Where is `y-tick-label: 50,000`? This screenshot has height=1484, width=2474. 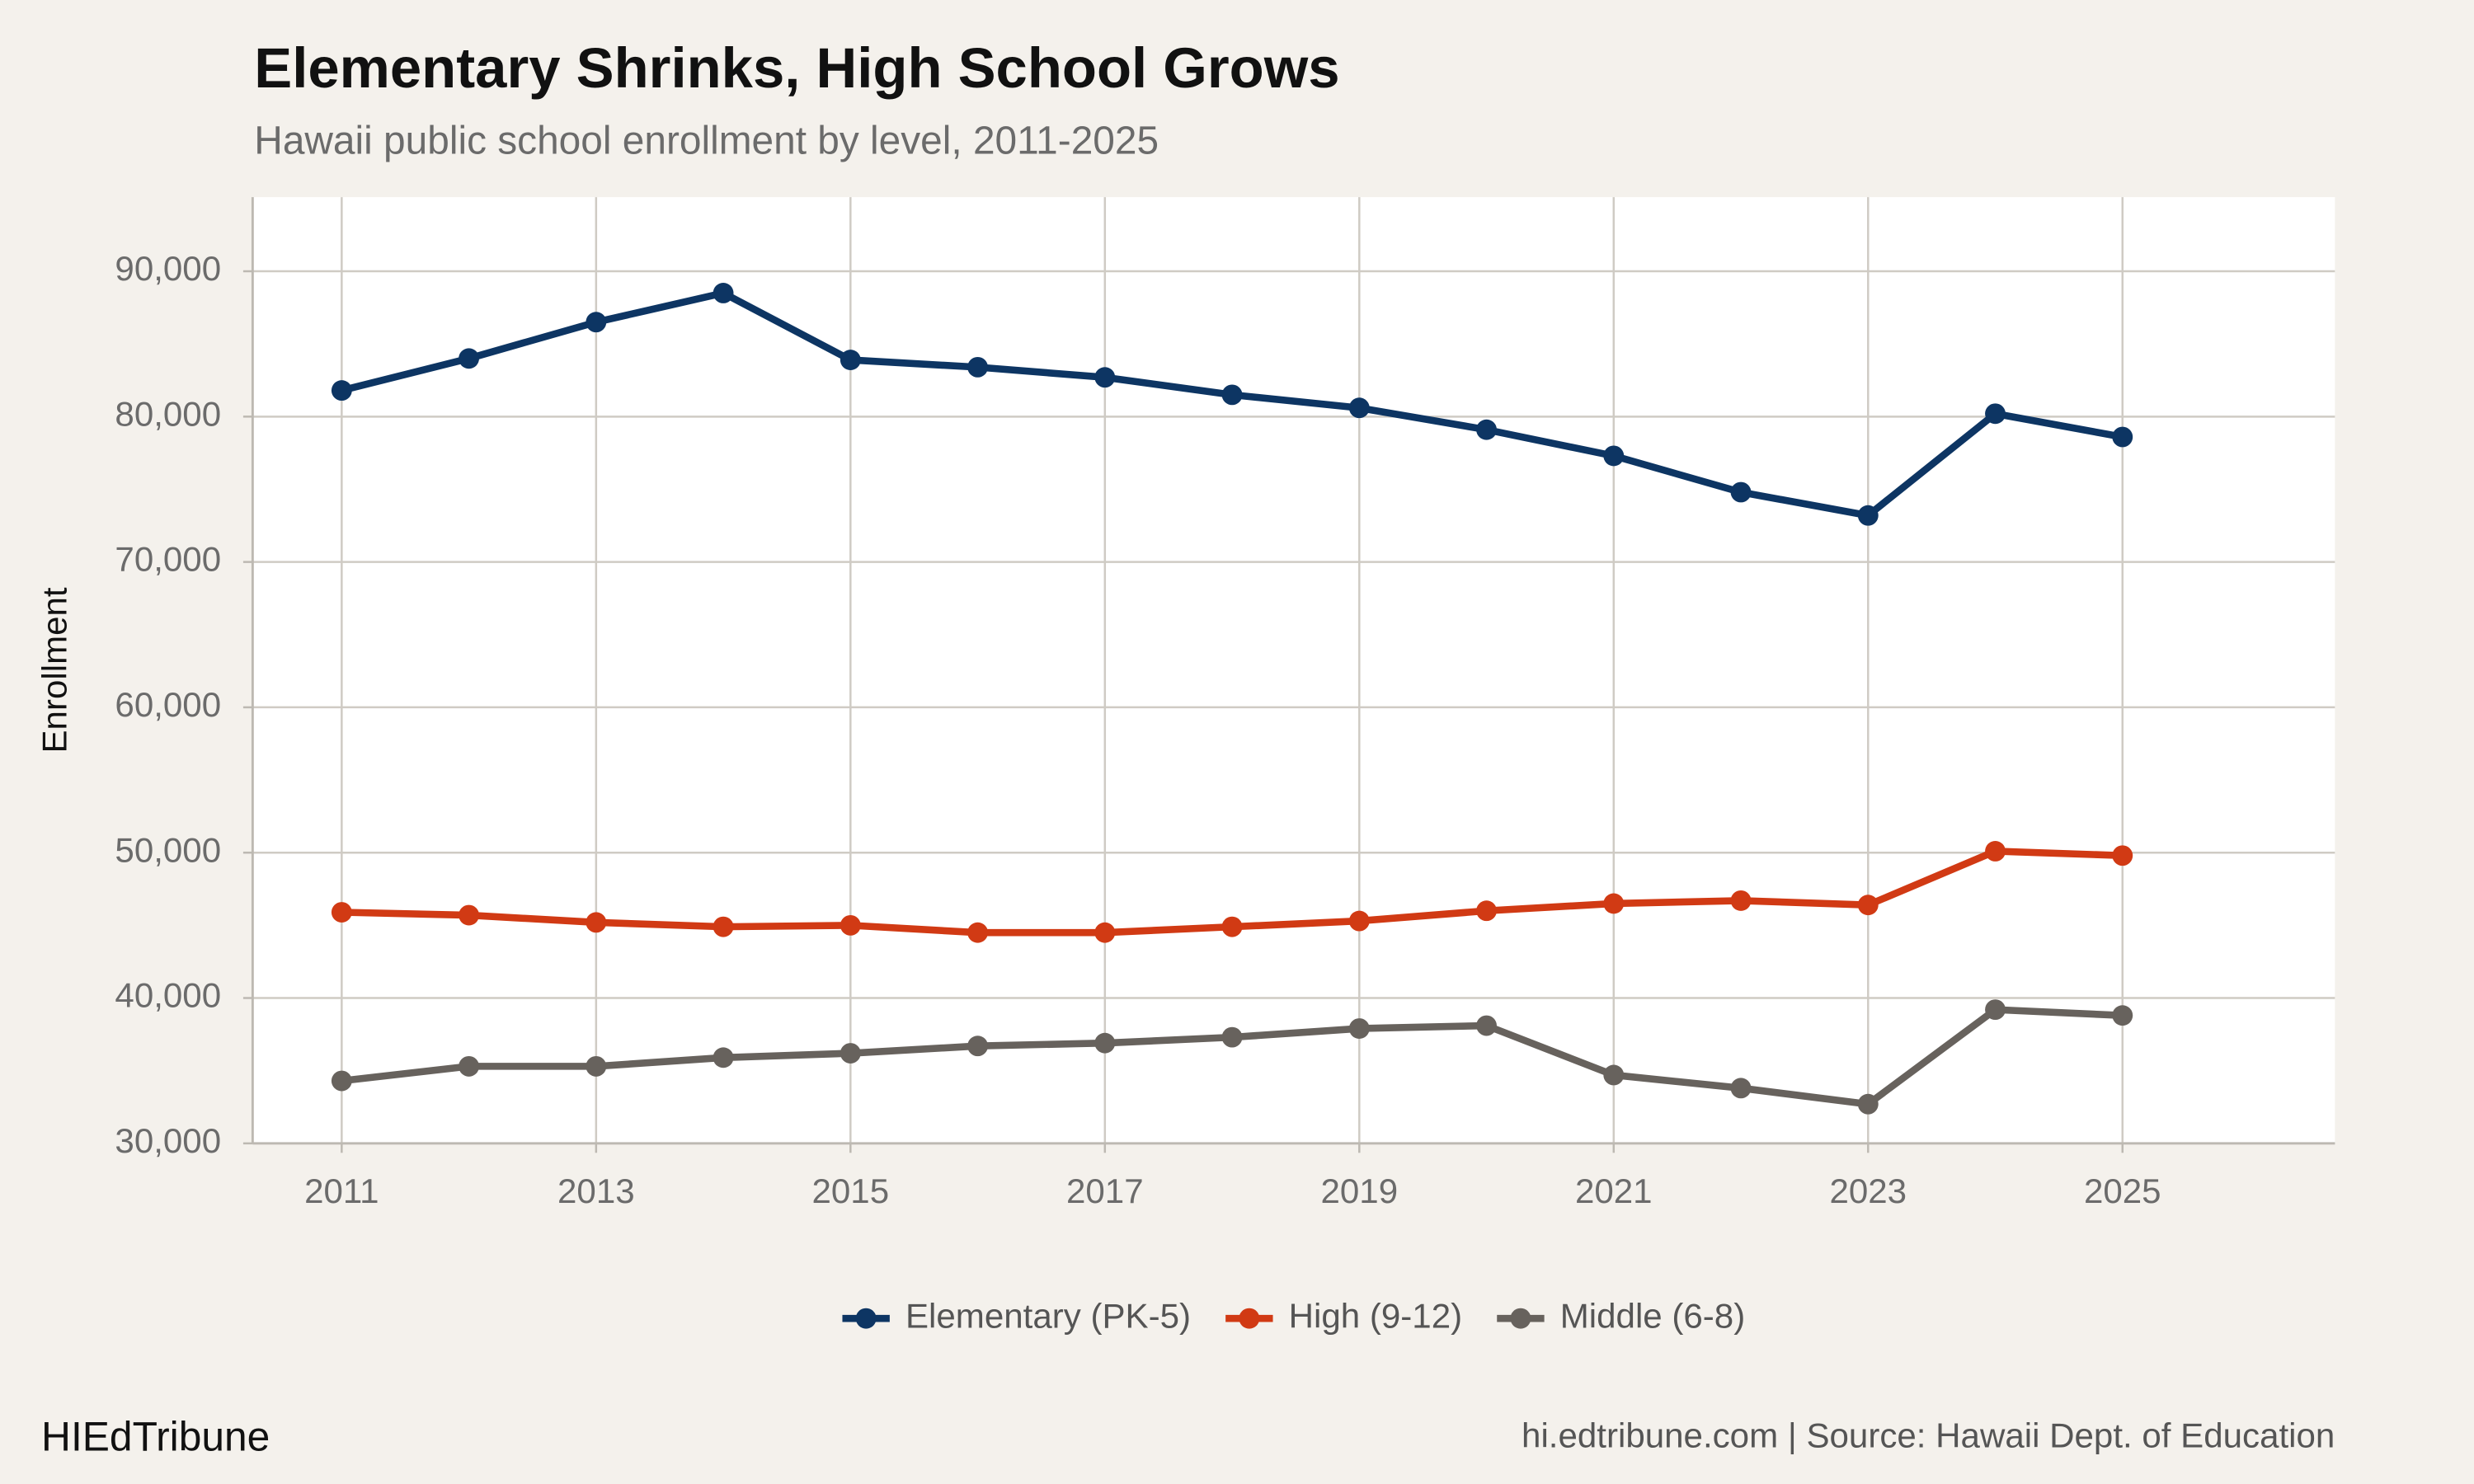
y-tick-label: 50,000 is located at coordinates (168, 850).